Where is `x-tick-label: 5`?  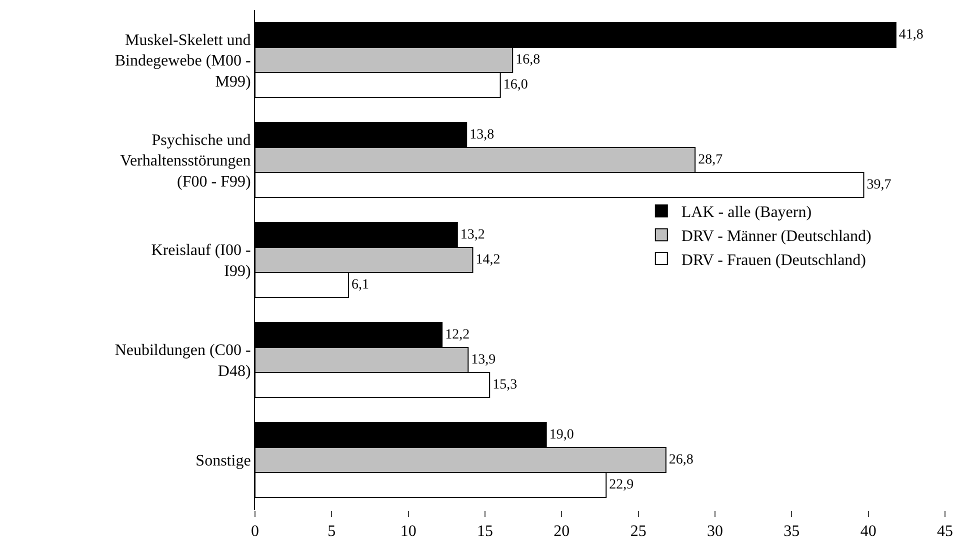
x-tick-label: 5 is located at coordinates (332, 531).